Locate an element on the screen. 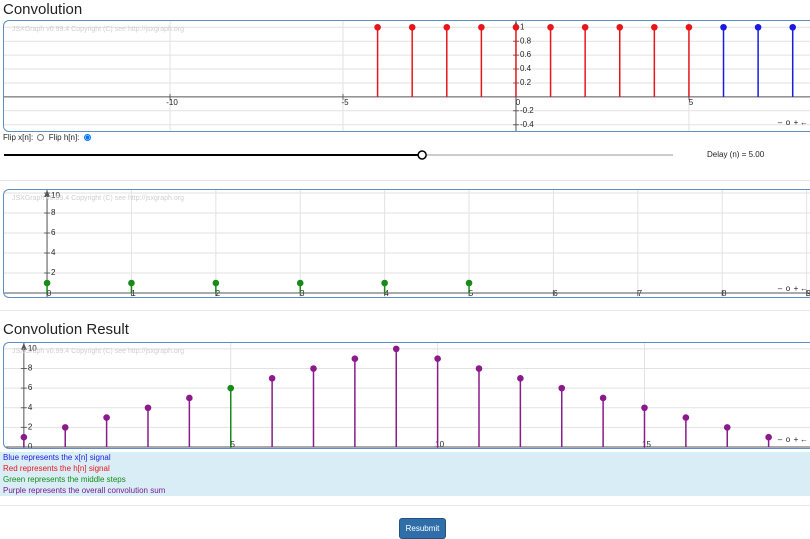  y-tick-label: 2 is located at coordinates (53, 272).